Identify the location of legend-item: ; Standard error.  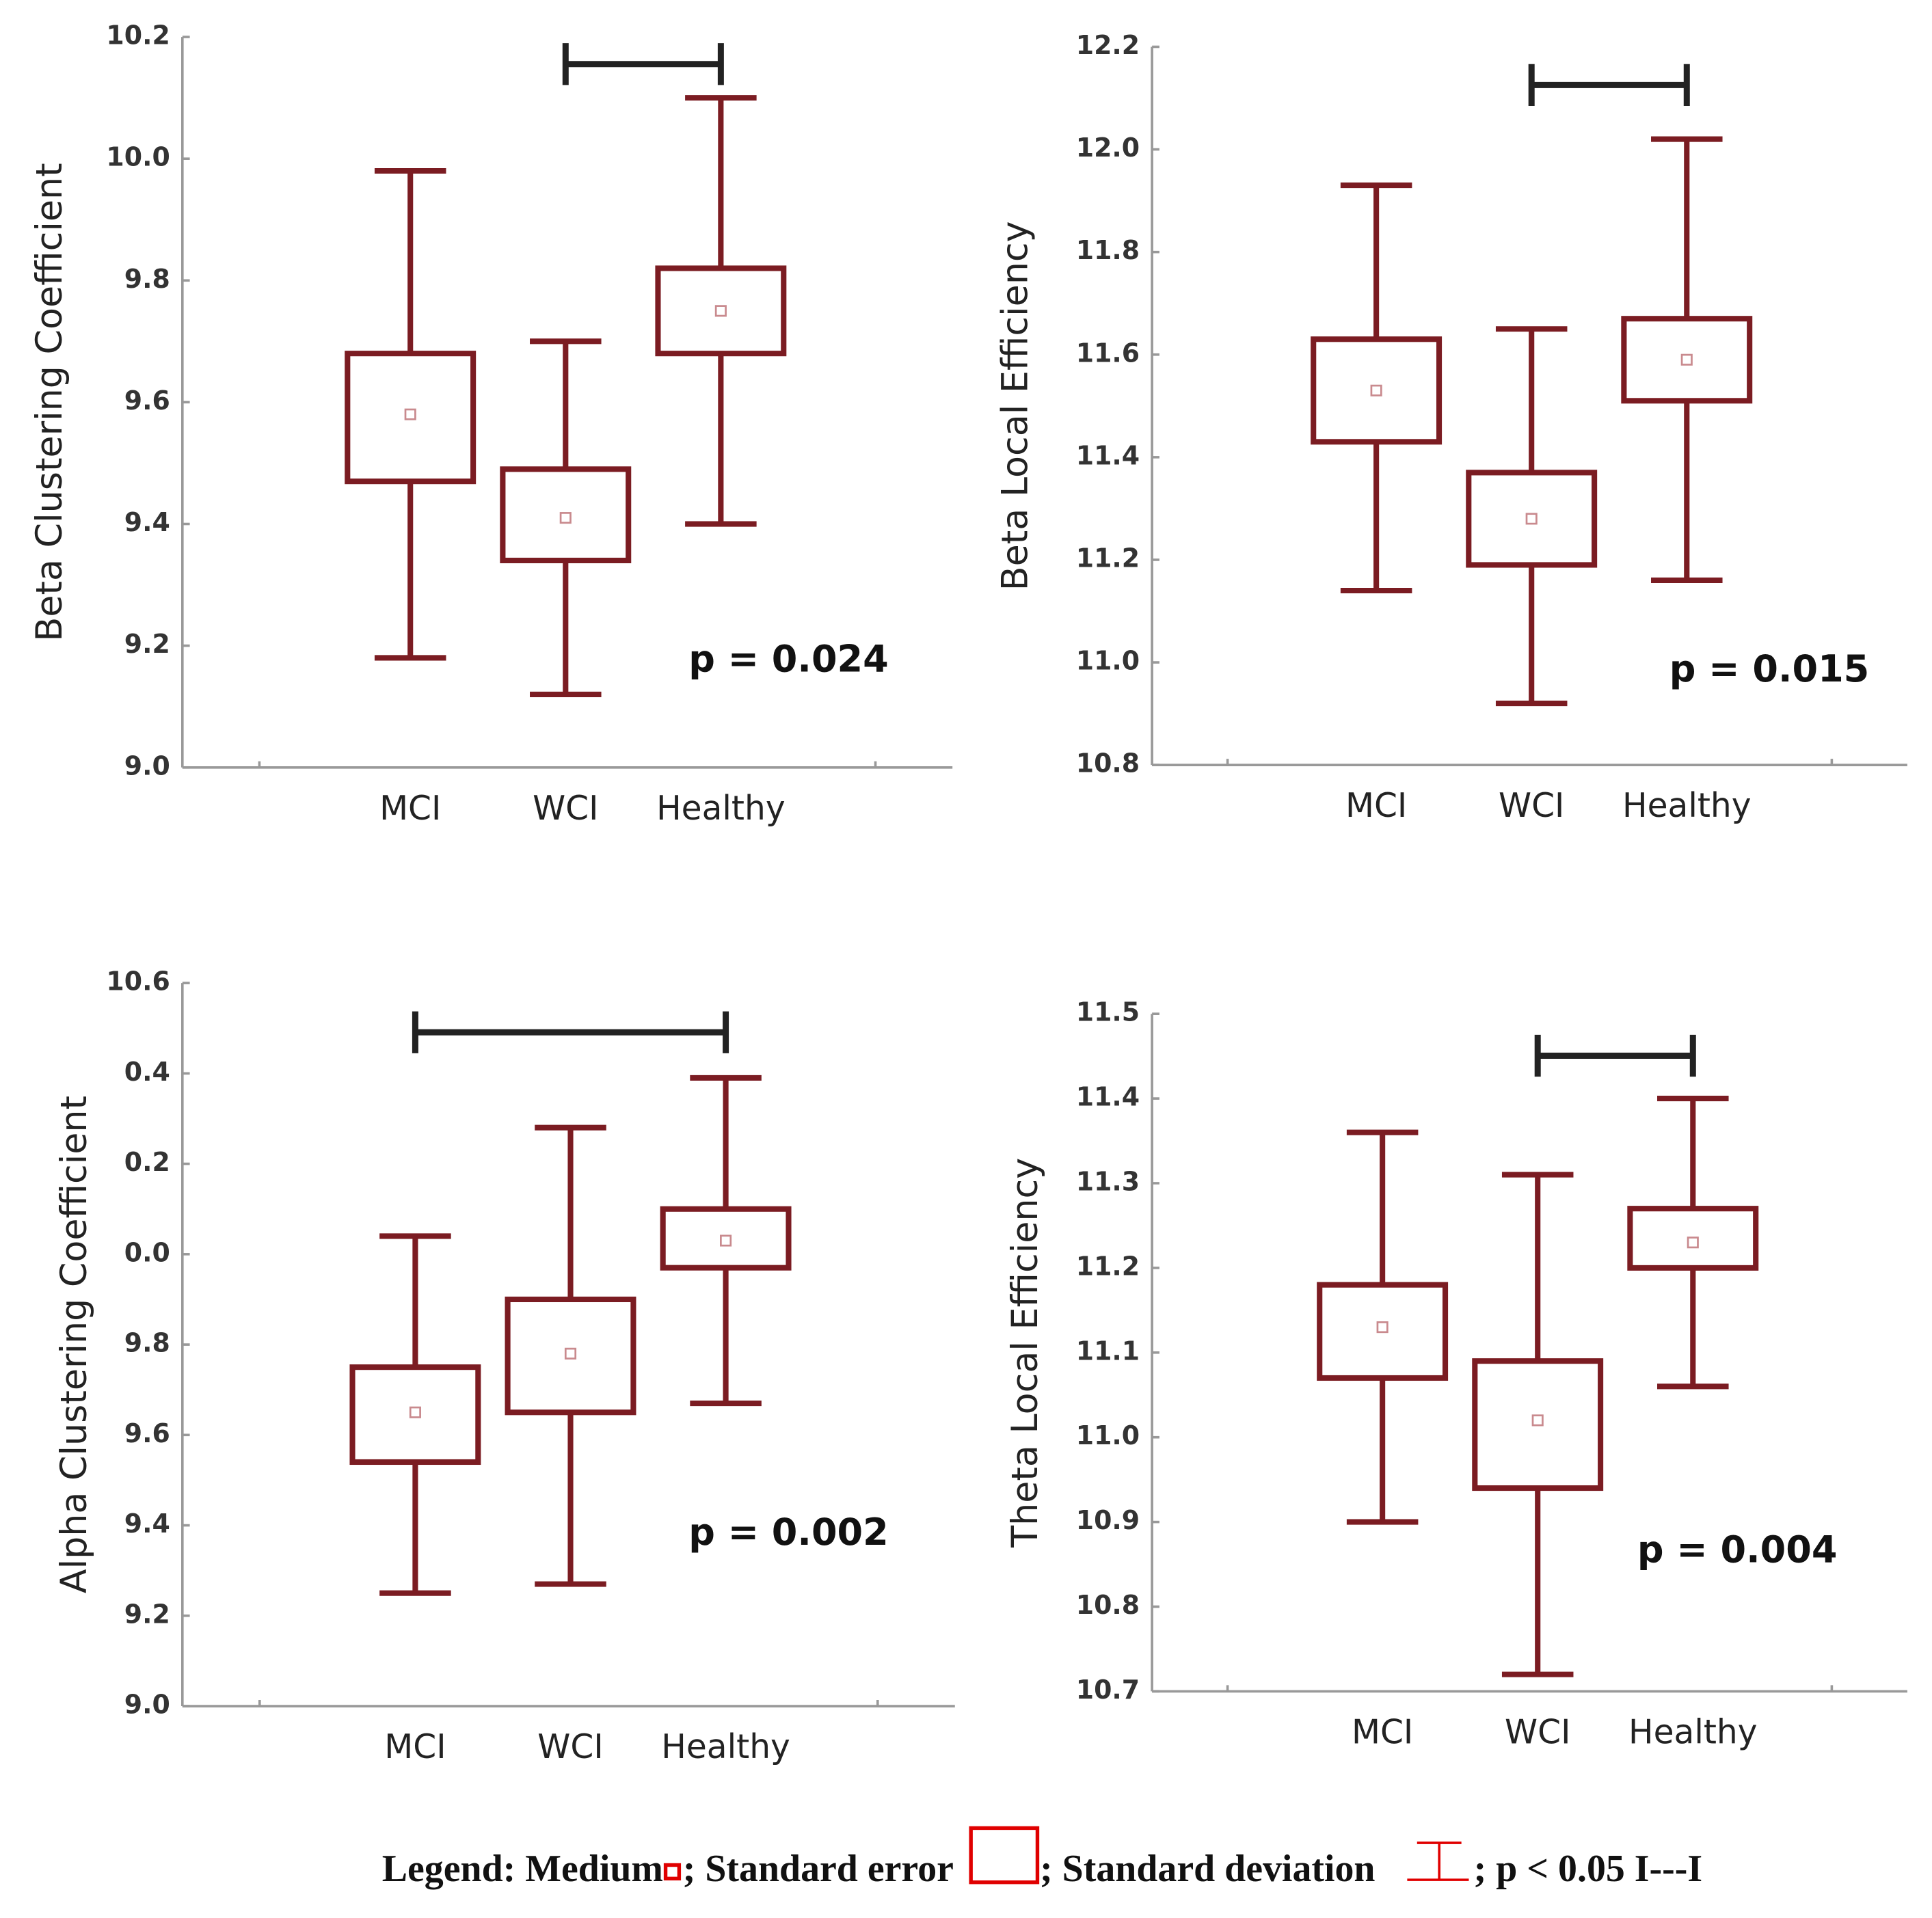
(818, 1869).